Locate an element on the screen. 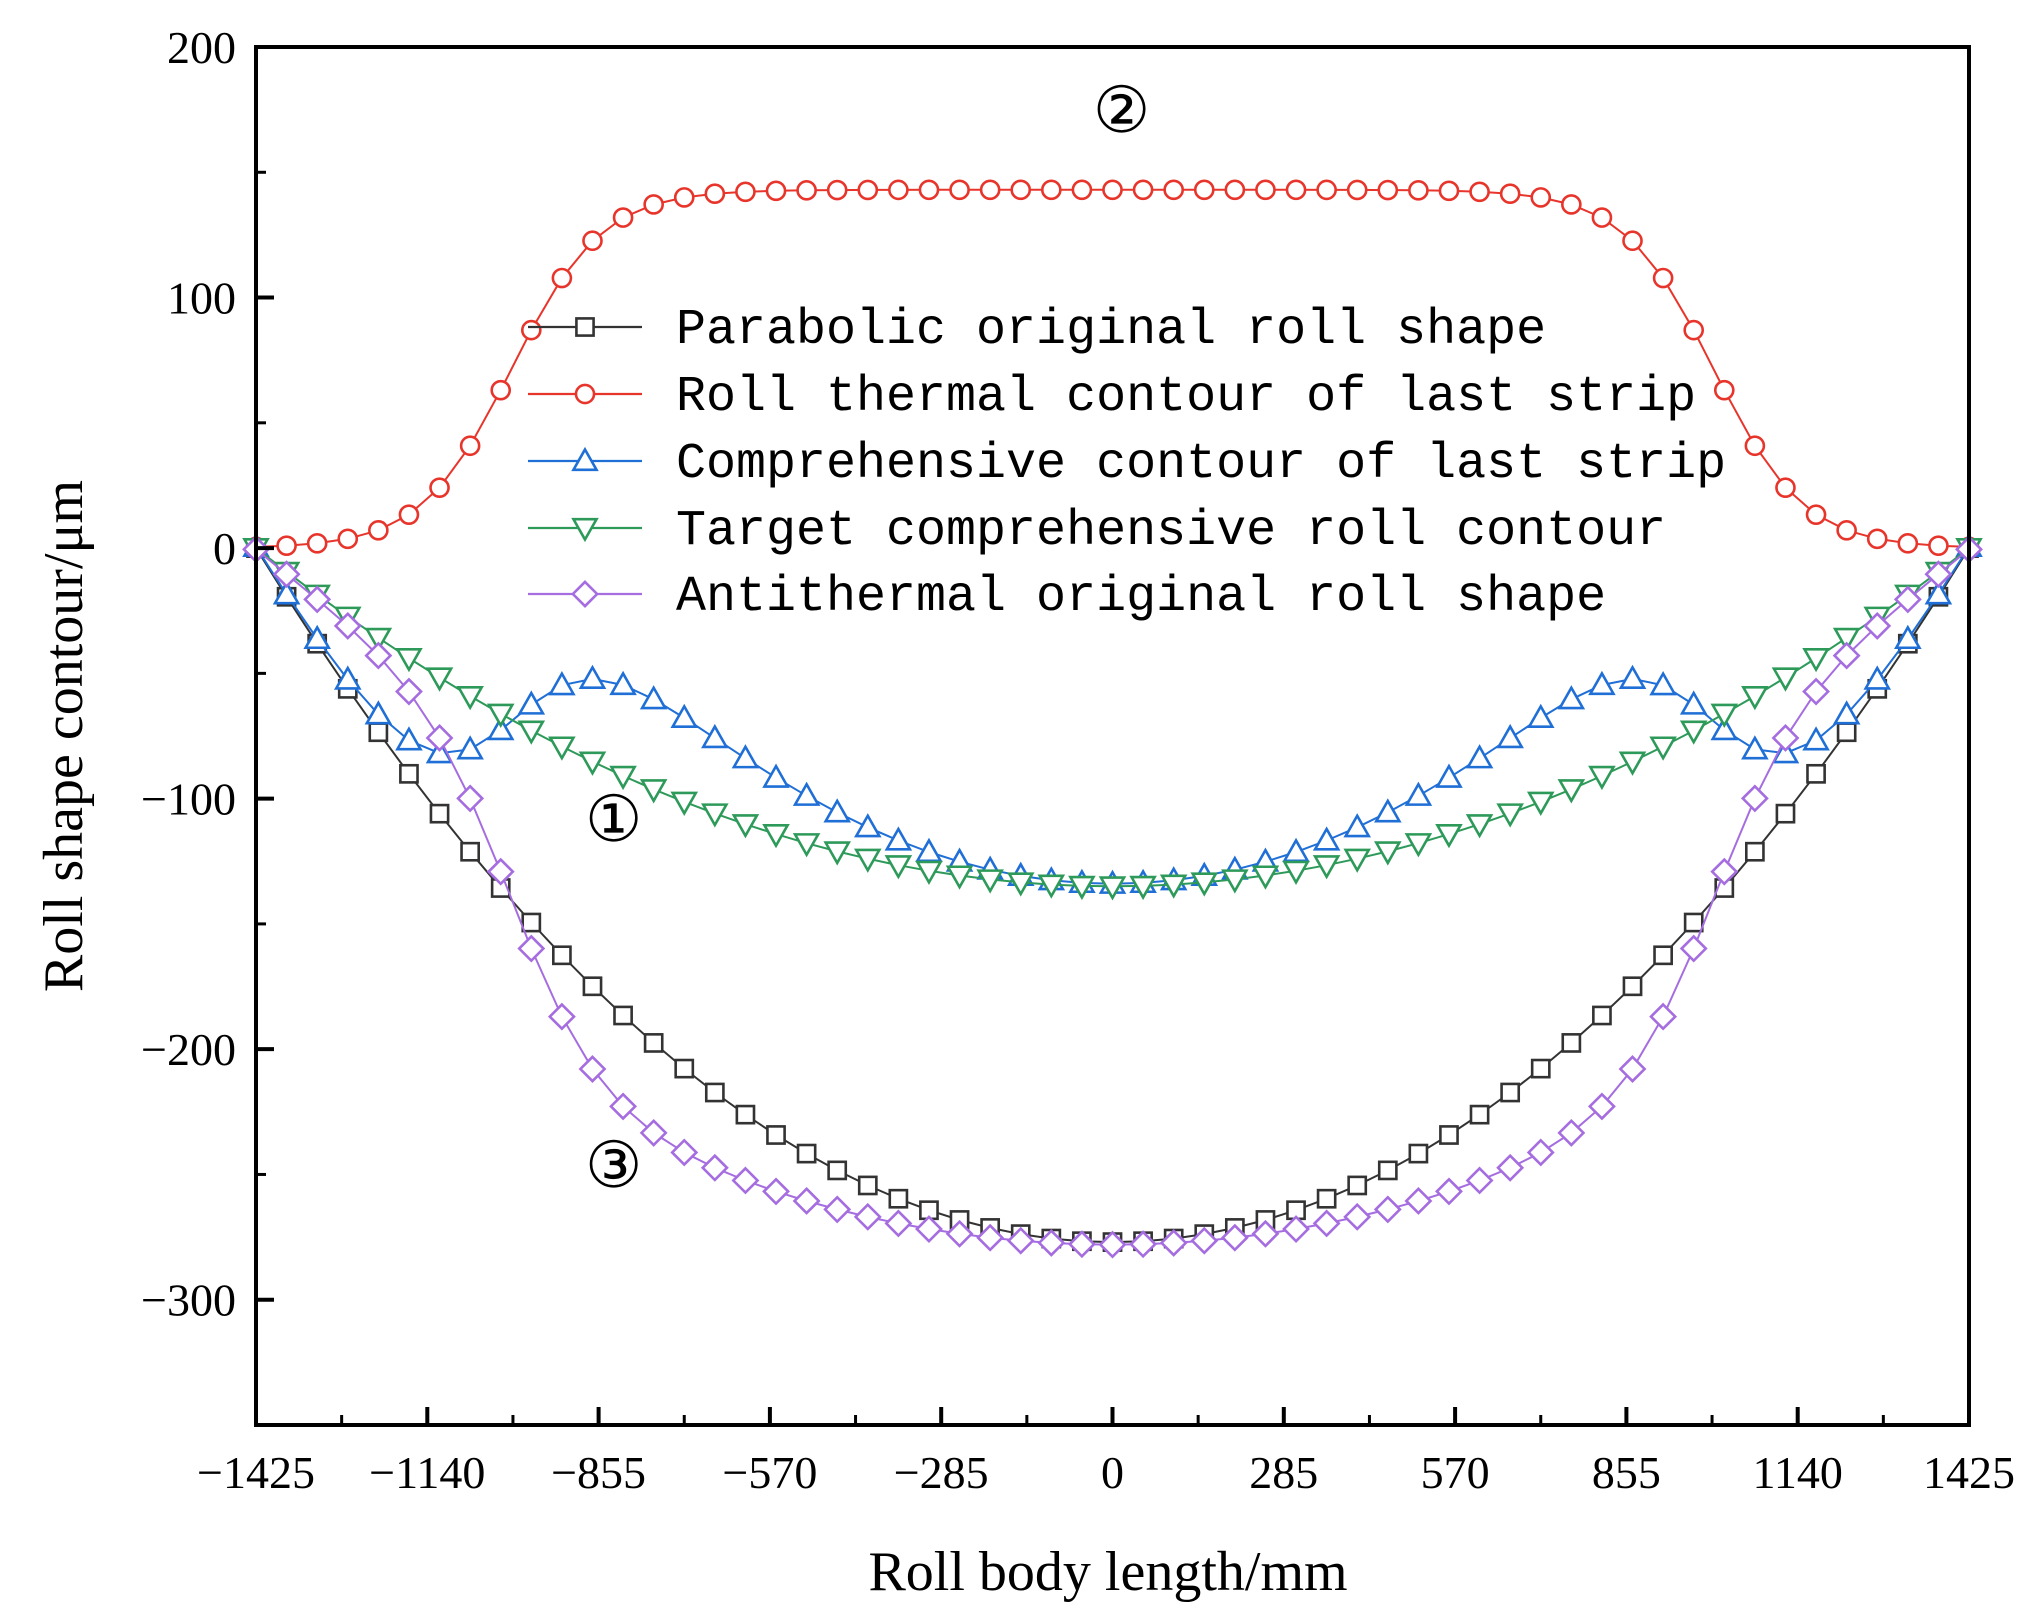 This screenshot has height=1618, width=2036. x-tick-label: 1140 is located at coordinates (1798, 1472).